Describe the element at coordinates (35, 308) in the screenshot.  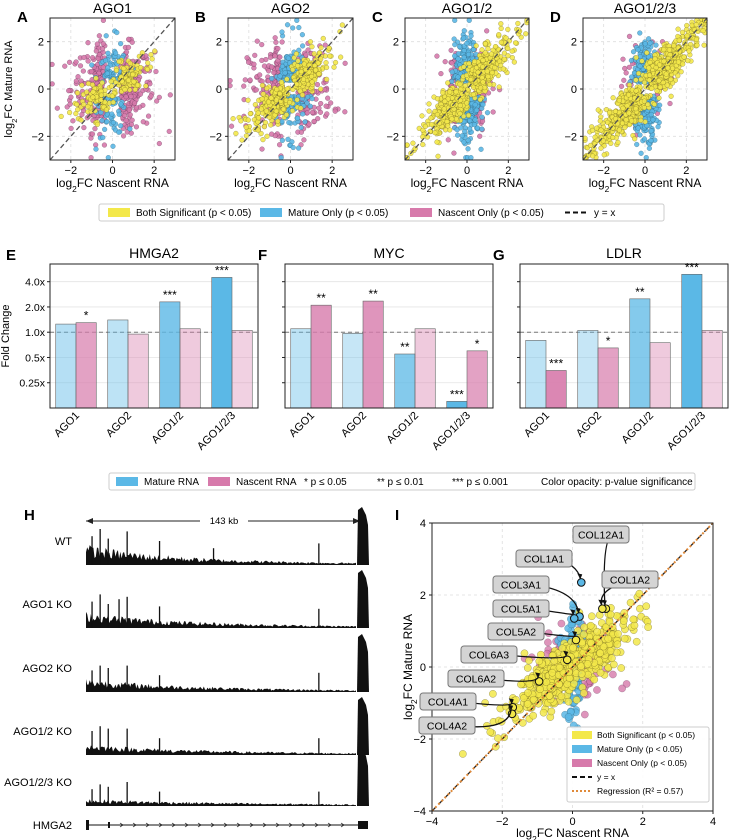
I see `y-tick-label: 2.0x` at that location.